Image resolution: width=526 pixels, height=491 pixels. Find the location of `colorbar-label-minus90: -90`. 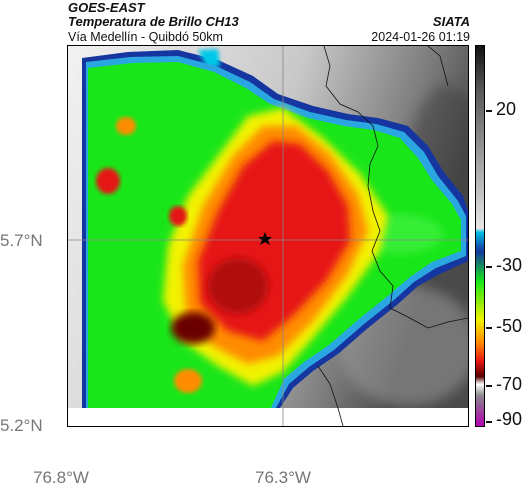

colorbar-label-minus90: -90 is located at coordinates (509, 419).